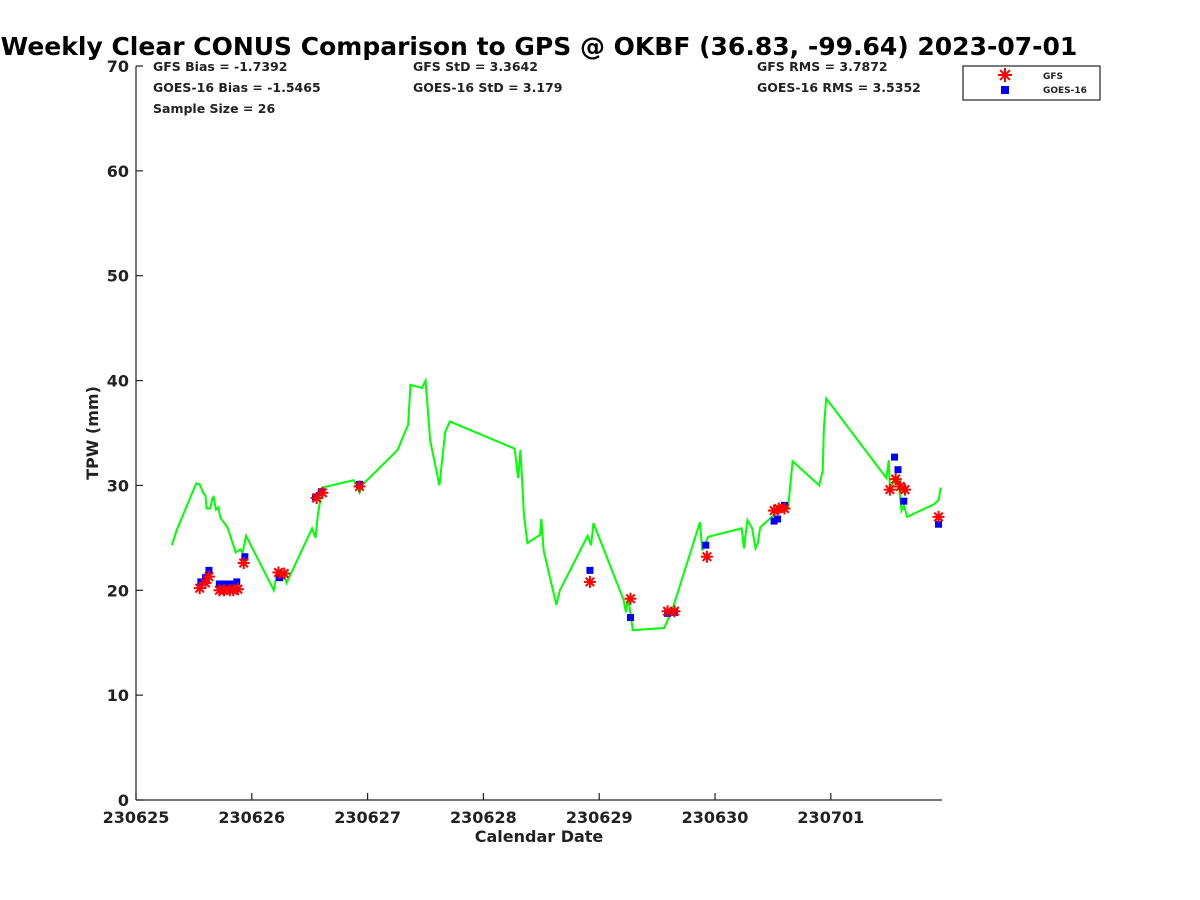 The image size is (1200, 900). I want to click on x-tick-label: 230630, so click(715, 817).